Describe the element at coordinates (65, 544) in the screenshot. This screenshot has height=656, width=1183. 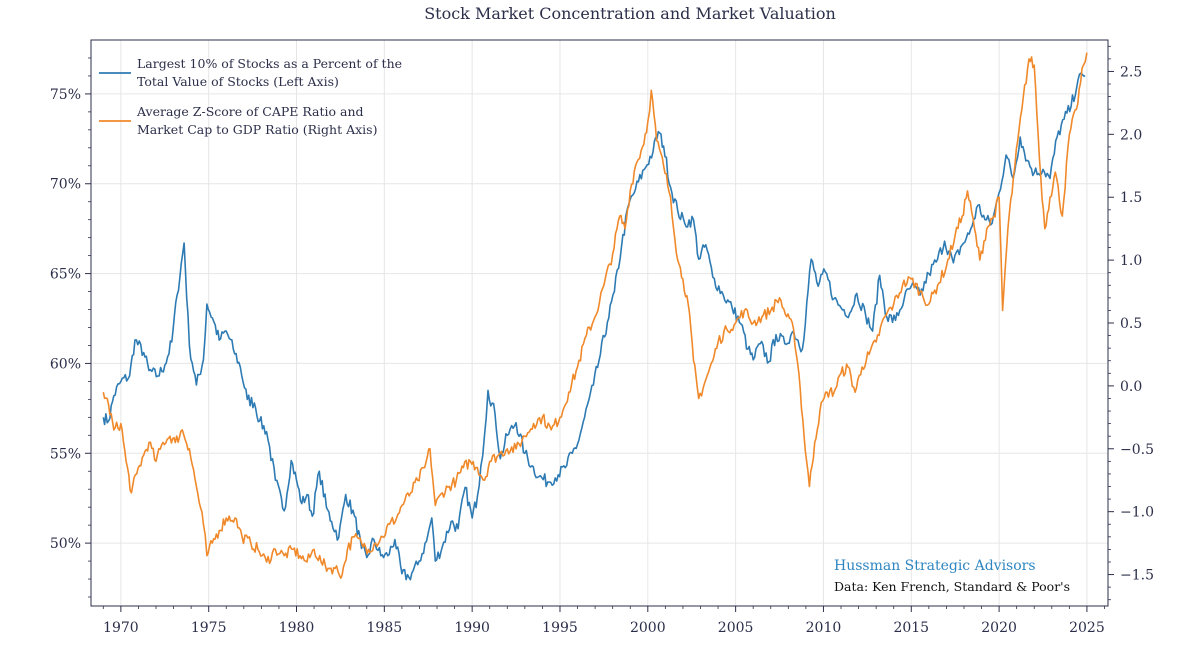
I see `left-tick-label: 50%` at that location.